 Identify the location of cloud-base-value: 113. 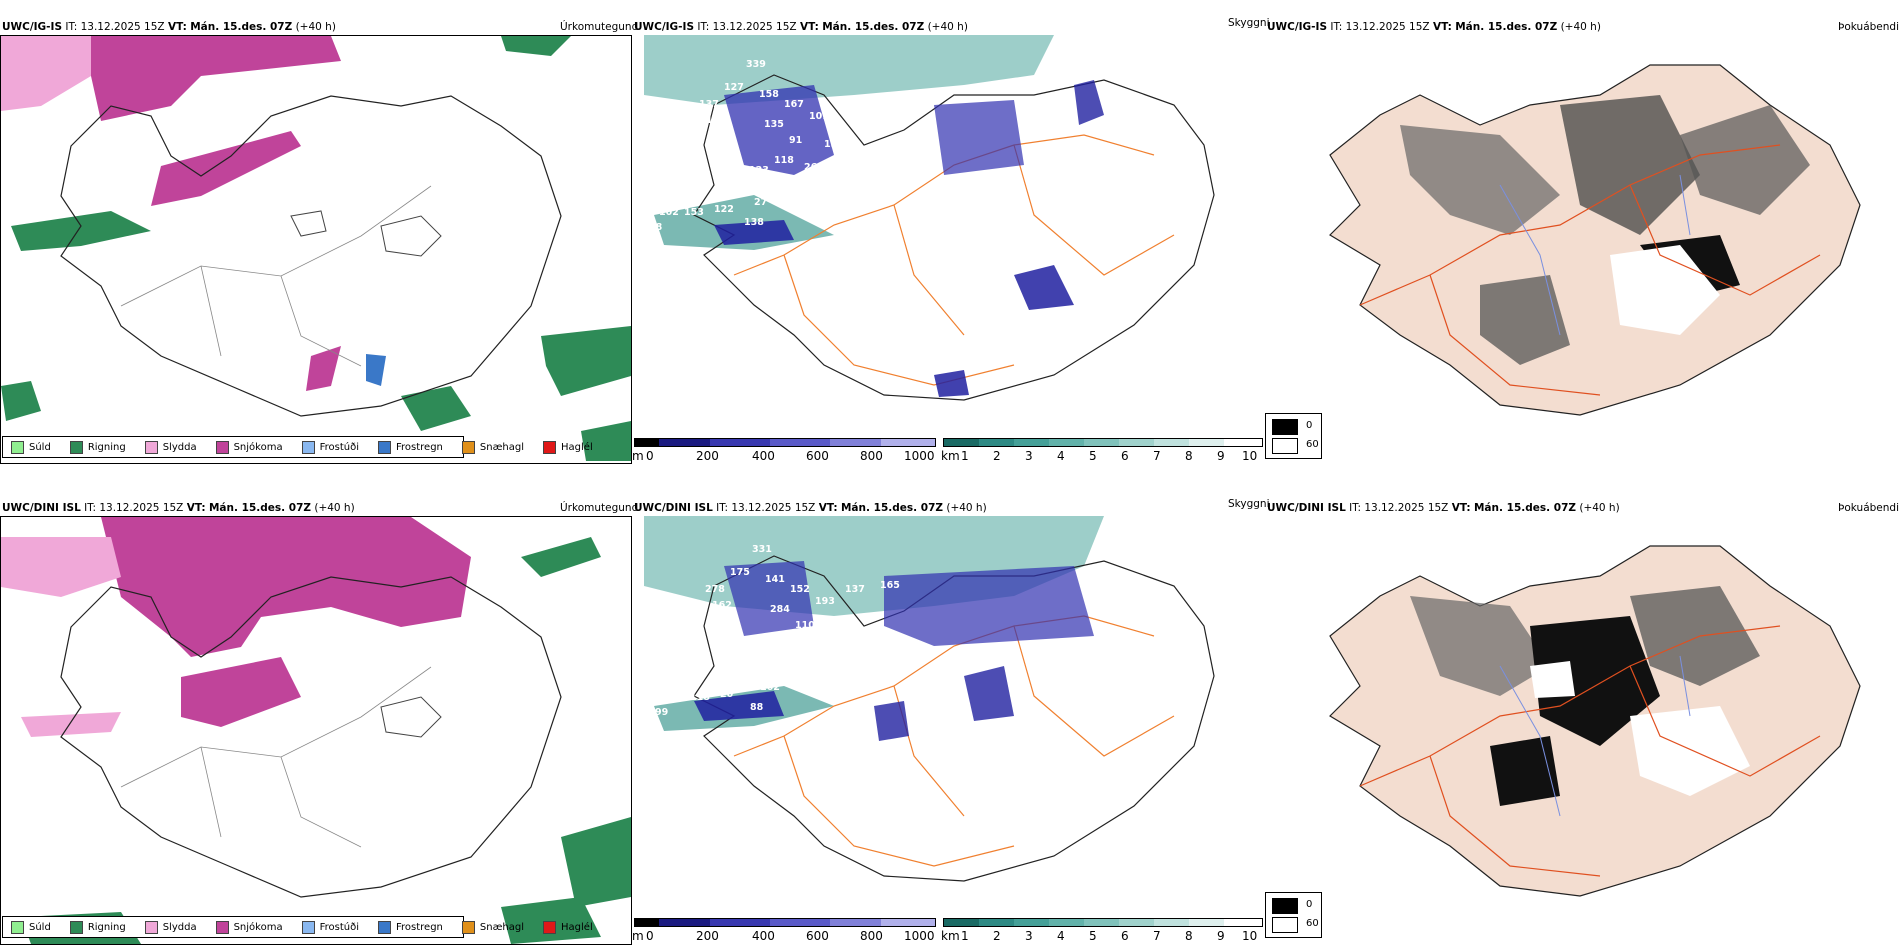
(980, 757).